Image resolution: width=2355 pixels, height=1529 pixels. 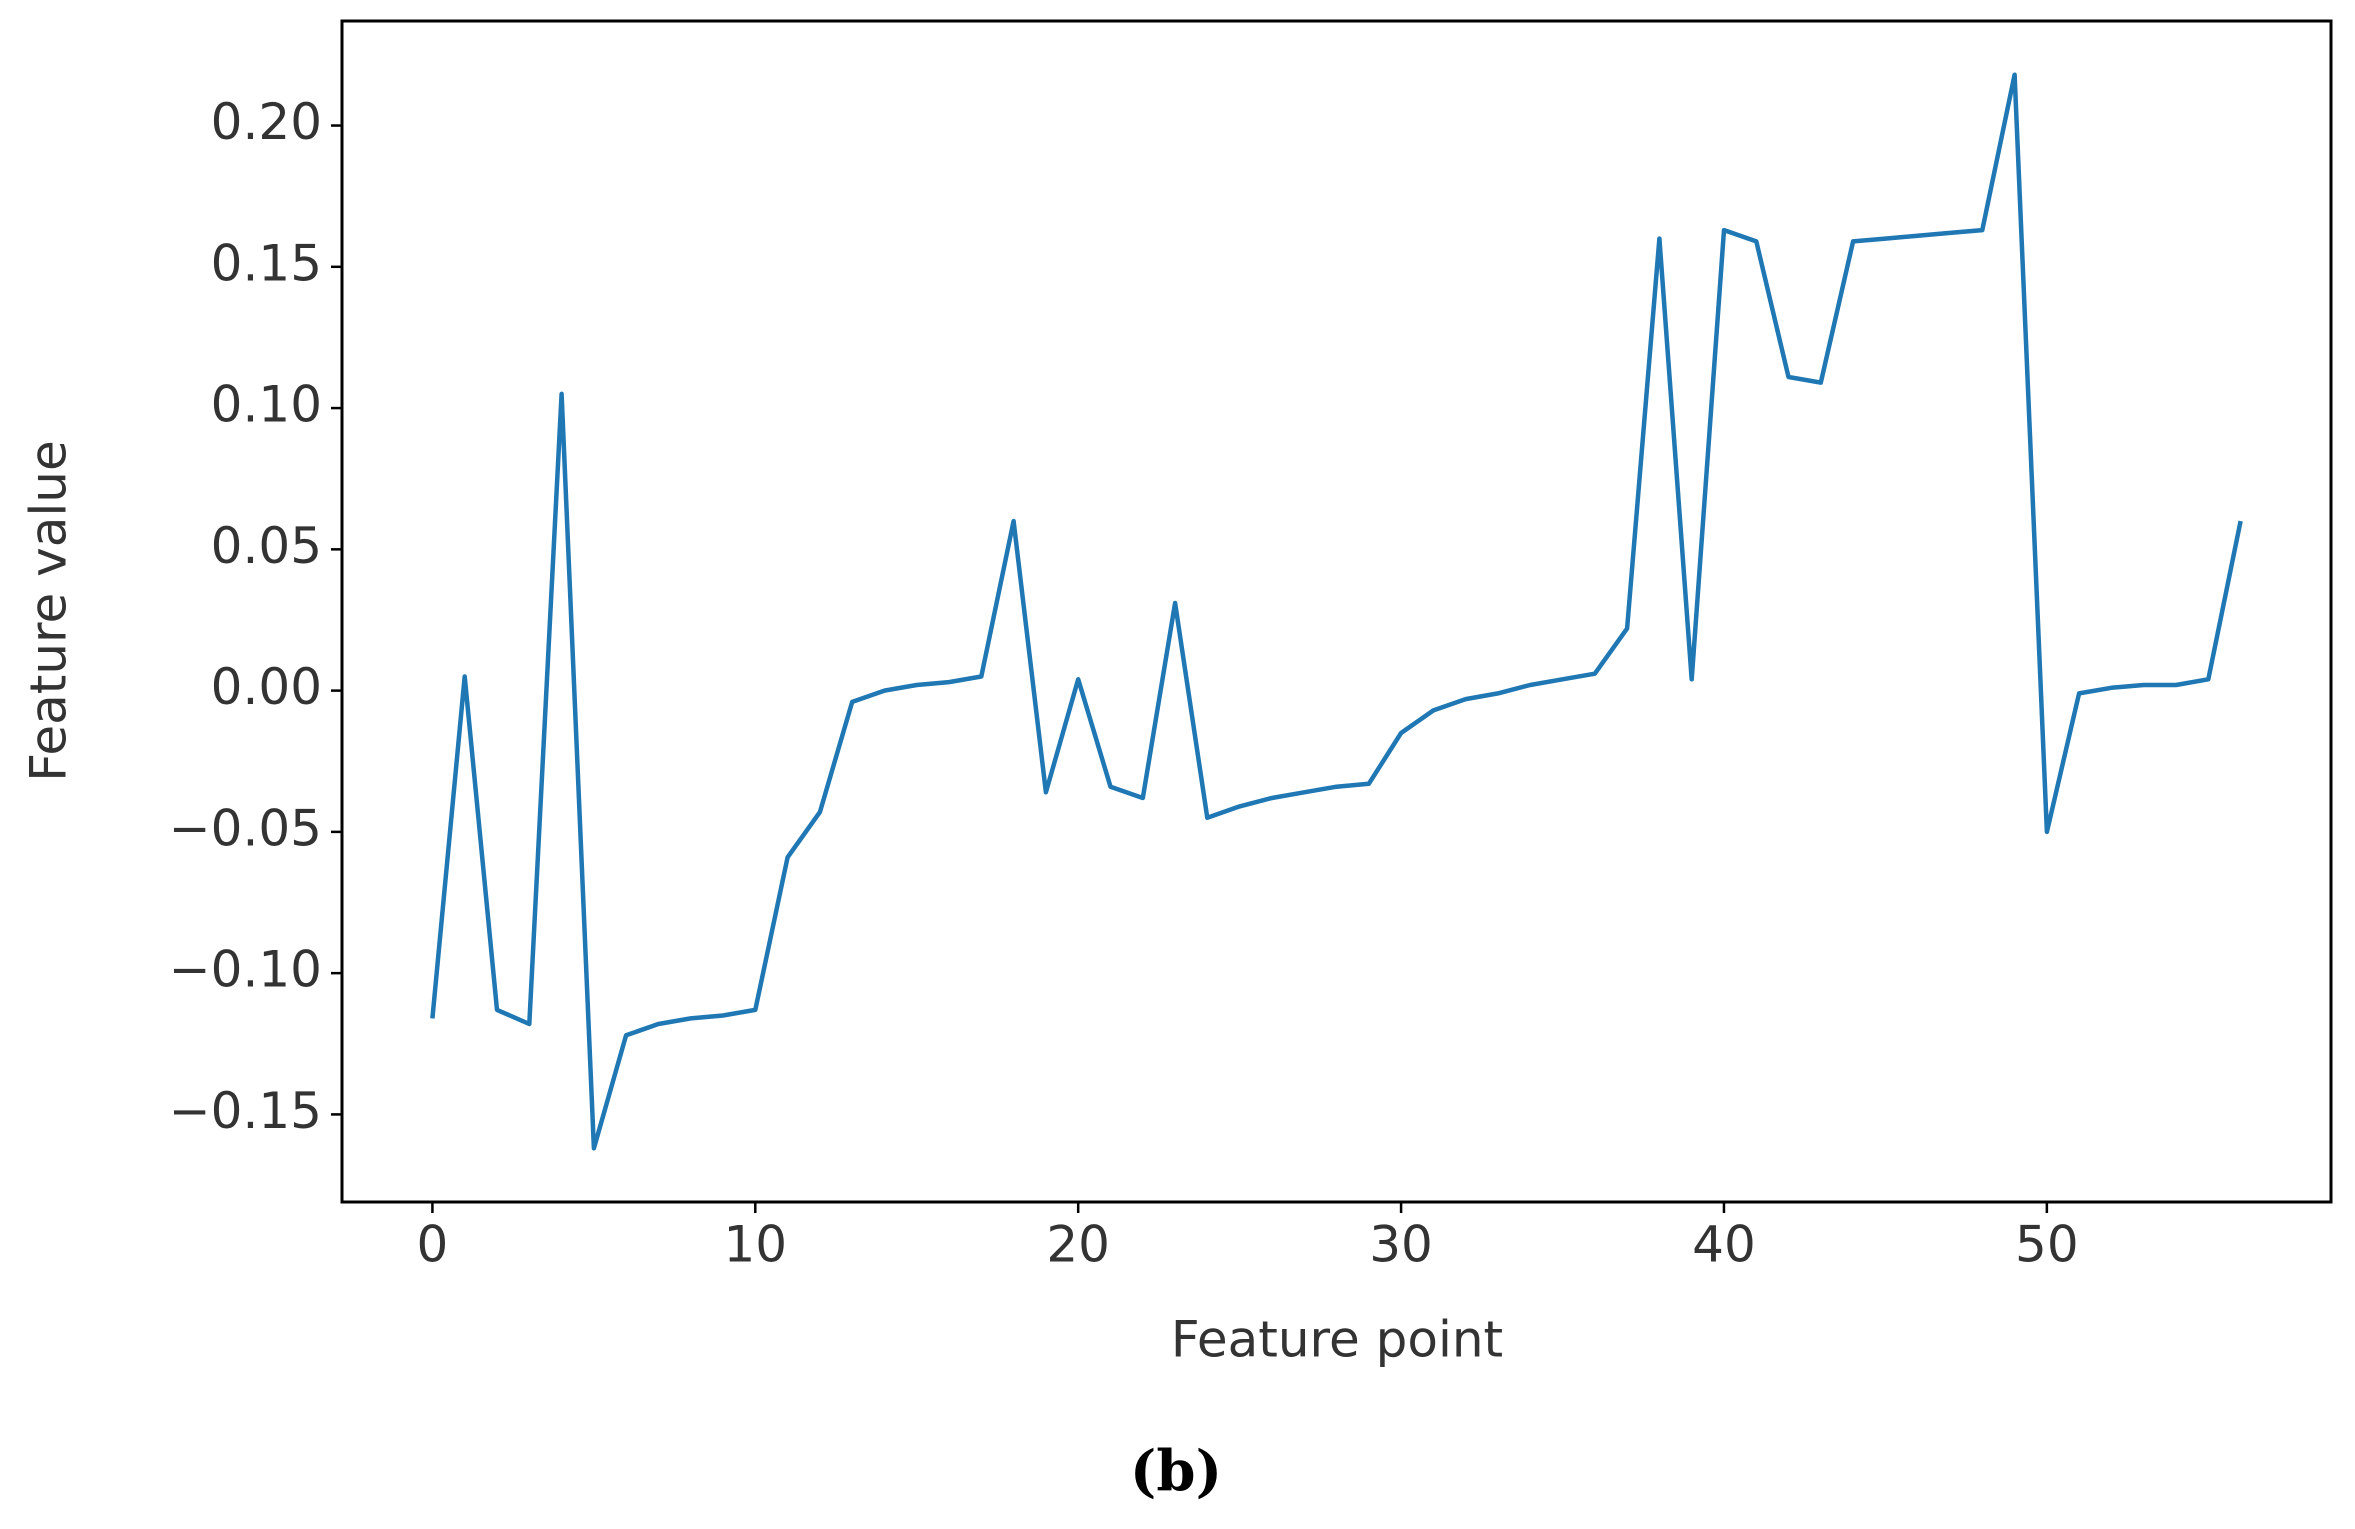 What do you see at coordinates (433, 1245) in the screenshot?
I see `x-tick-label: 0` at bounding box center [433, 1245].